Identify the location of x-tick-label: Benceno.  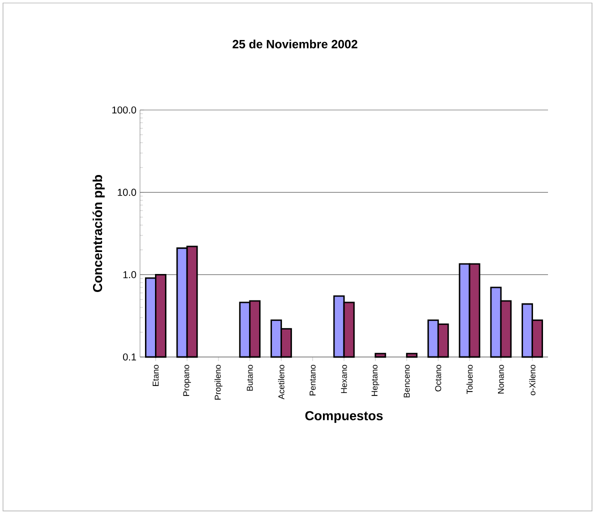
(407, 381).